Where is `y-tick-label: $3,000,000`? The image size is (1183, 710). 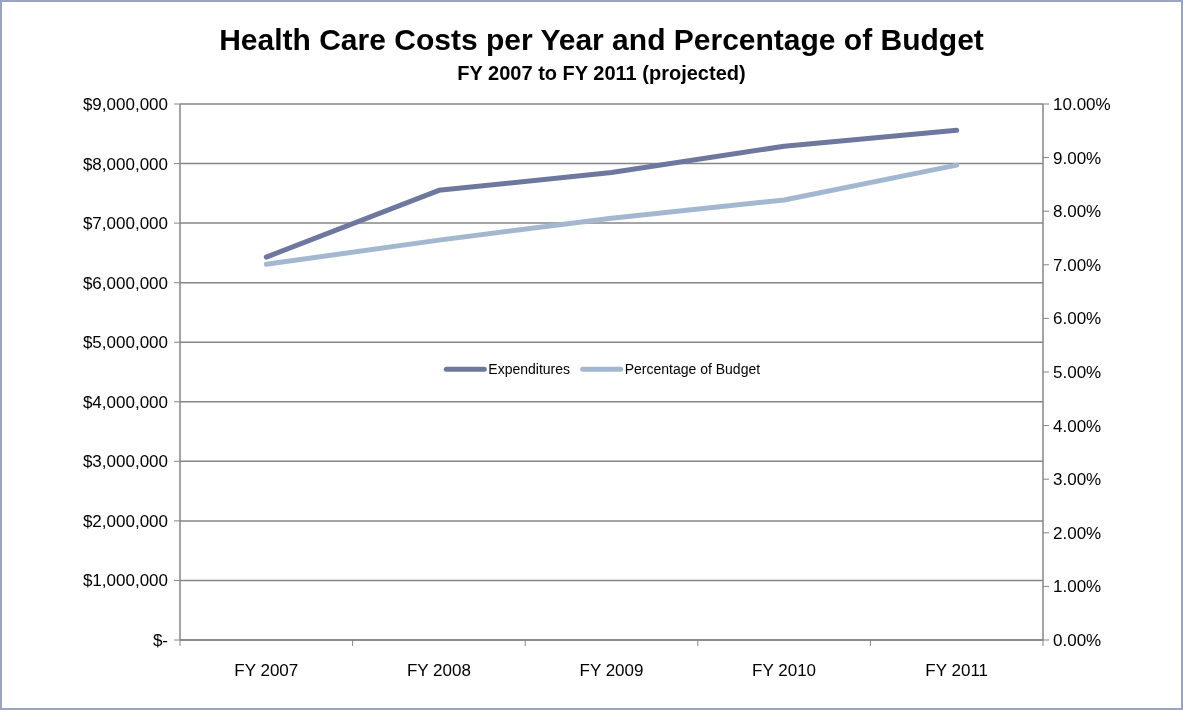 y-tick-label: $3,000,000 is located at coordinates (125, 462).